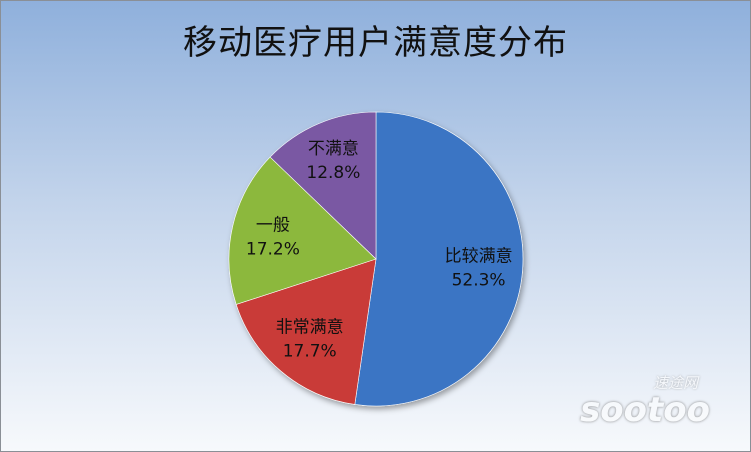 The height and width of the screenshot is (452, 751). Describe the element at coordinates (333, 173) in the screenshot. I see `slice-value-label: 12.8%` at that location.